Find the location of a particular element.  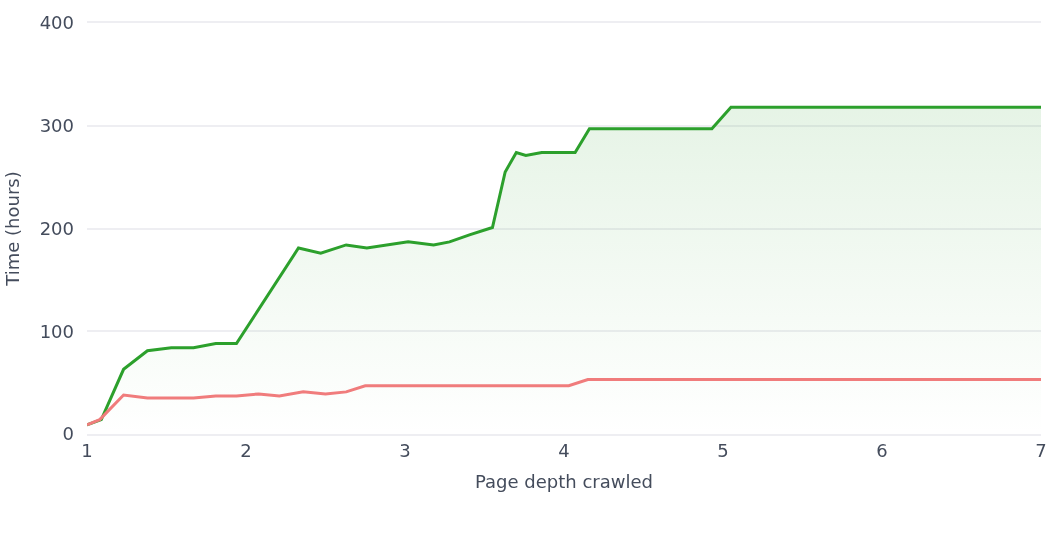

y-tick-label: 300 is located at coordinates (56, 126).